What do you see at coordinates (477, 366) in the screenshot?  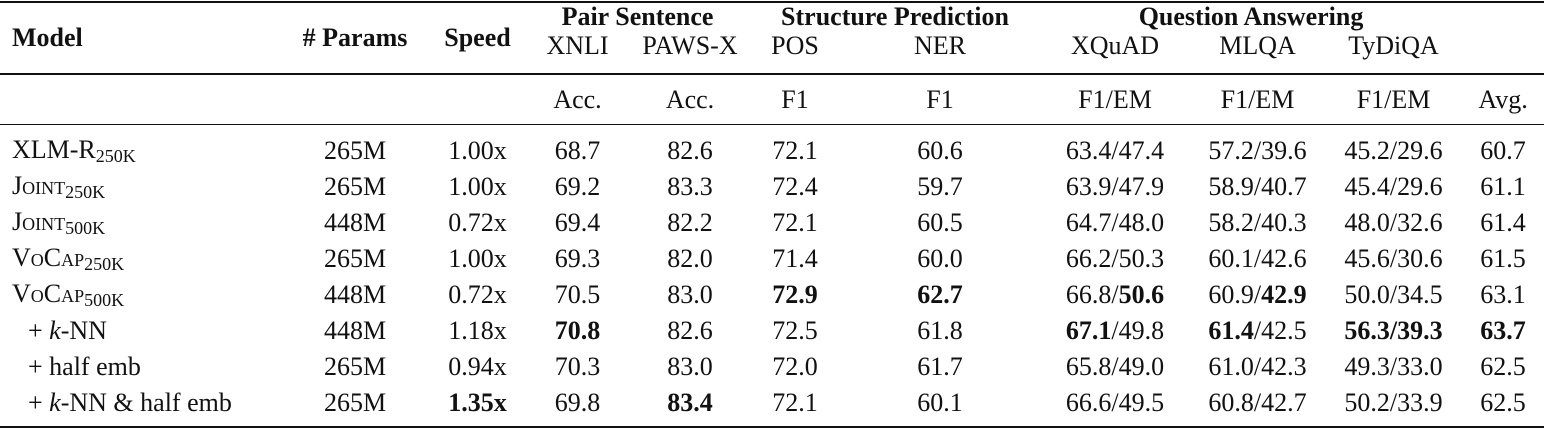 I see `speed: 0.94x` at bounding box center [477, 366].